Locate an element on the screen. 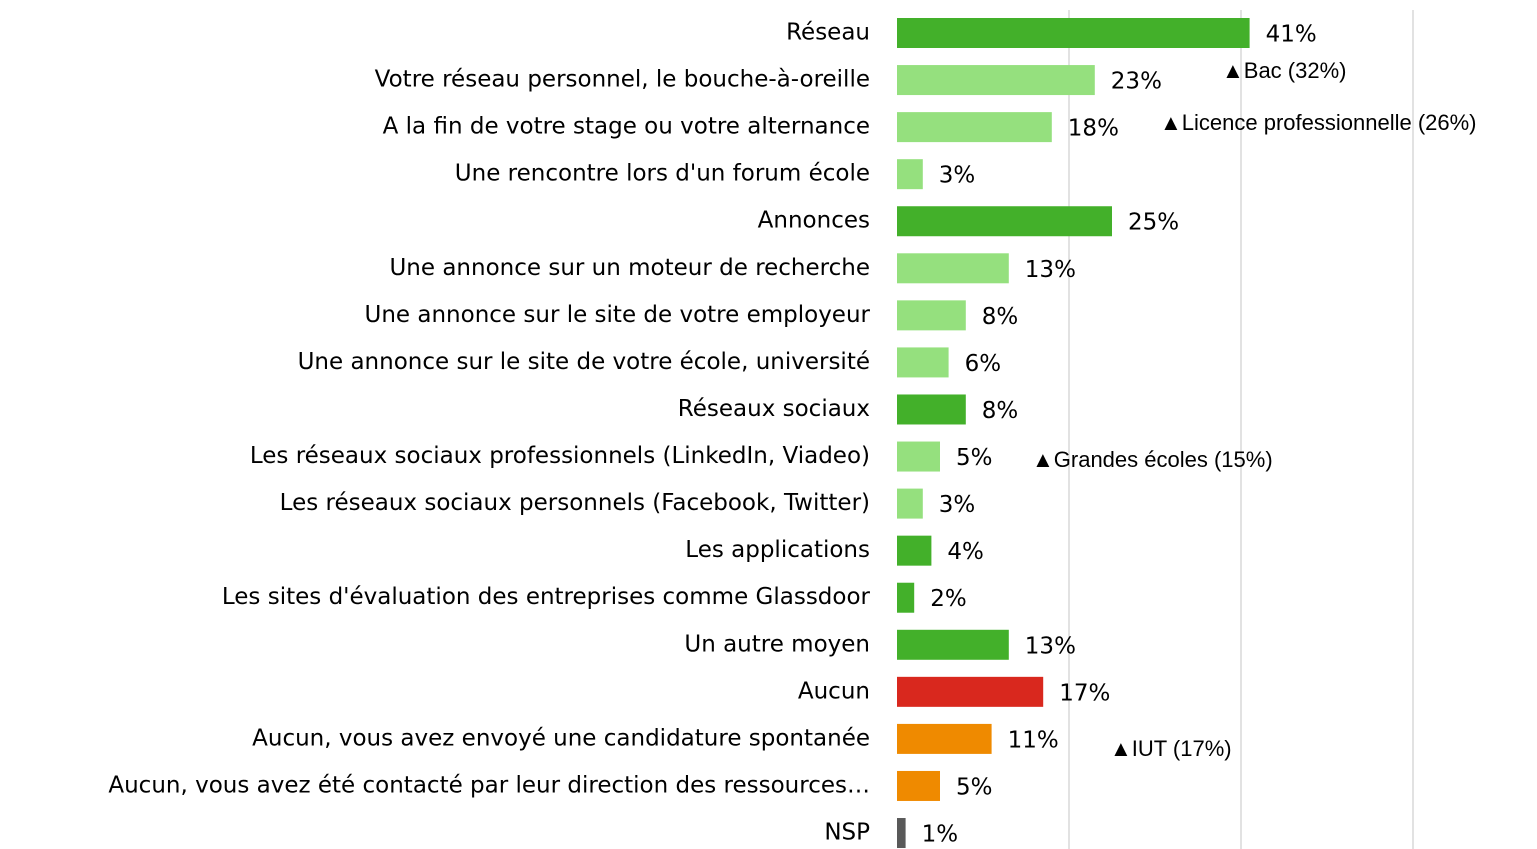 The width and height of the screenshot is (1537, 849). category-label: Une annonce sur un moteur de recherche is located at coordinates (629, 268).